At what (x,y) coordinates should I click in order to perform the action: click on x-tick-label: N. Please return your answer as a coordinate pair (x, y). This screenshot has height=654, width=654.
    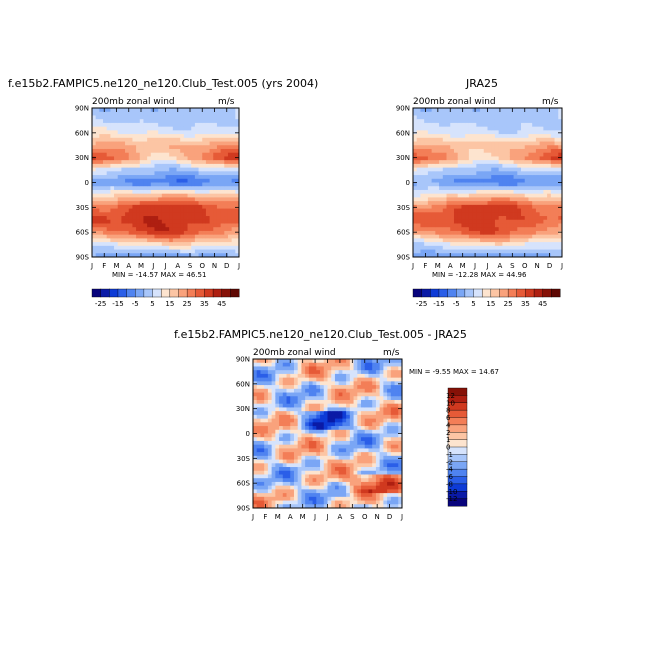
    Looking at the image, I should click on (377, 517).